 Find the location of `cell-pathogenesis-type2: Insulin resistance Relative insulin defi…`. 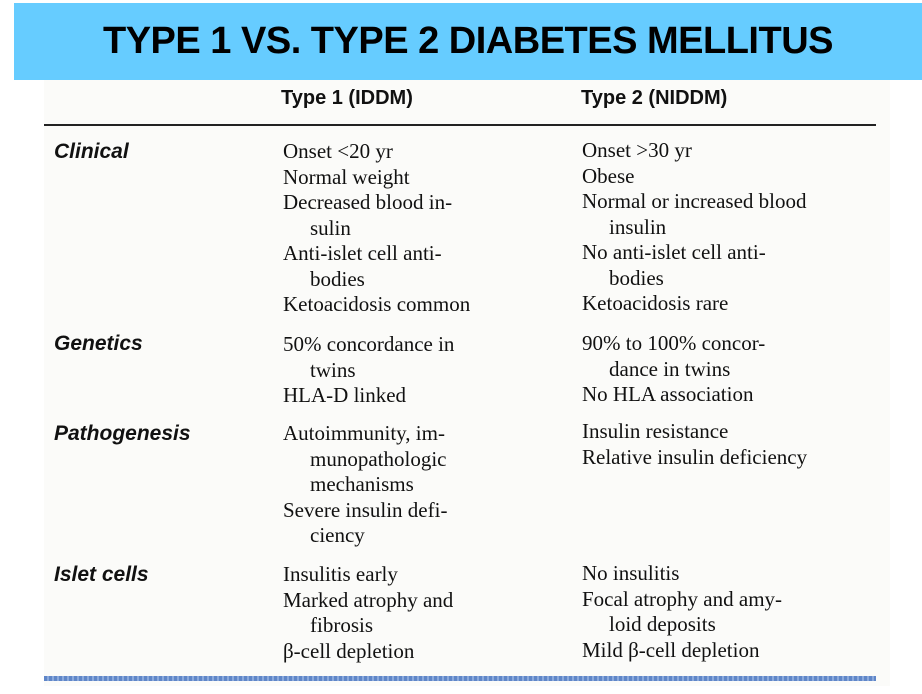

cell-pathogenesis-type2: Insulin resistance Relative insulin defi… is located at coordinates (694, 444).